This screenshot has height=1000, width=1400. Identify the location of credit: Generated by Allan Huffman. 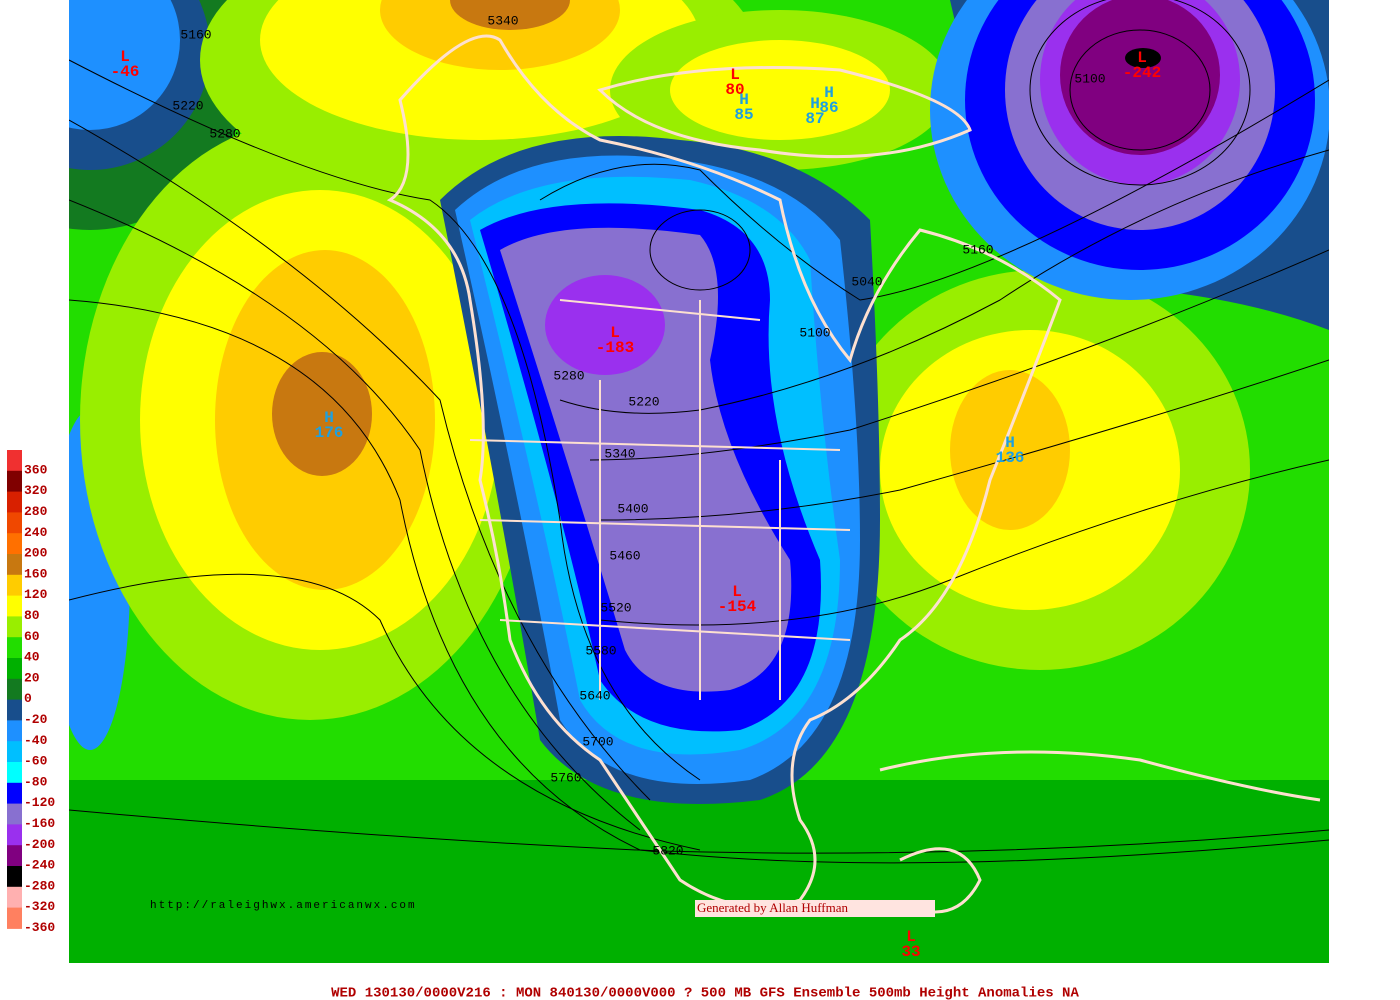
(773, 907).